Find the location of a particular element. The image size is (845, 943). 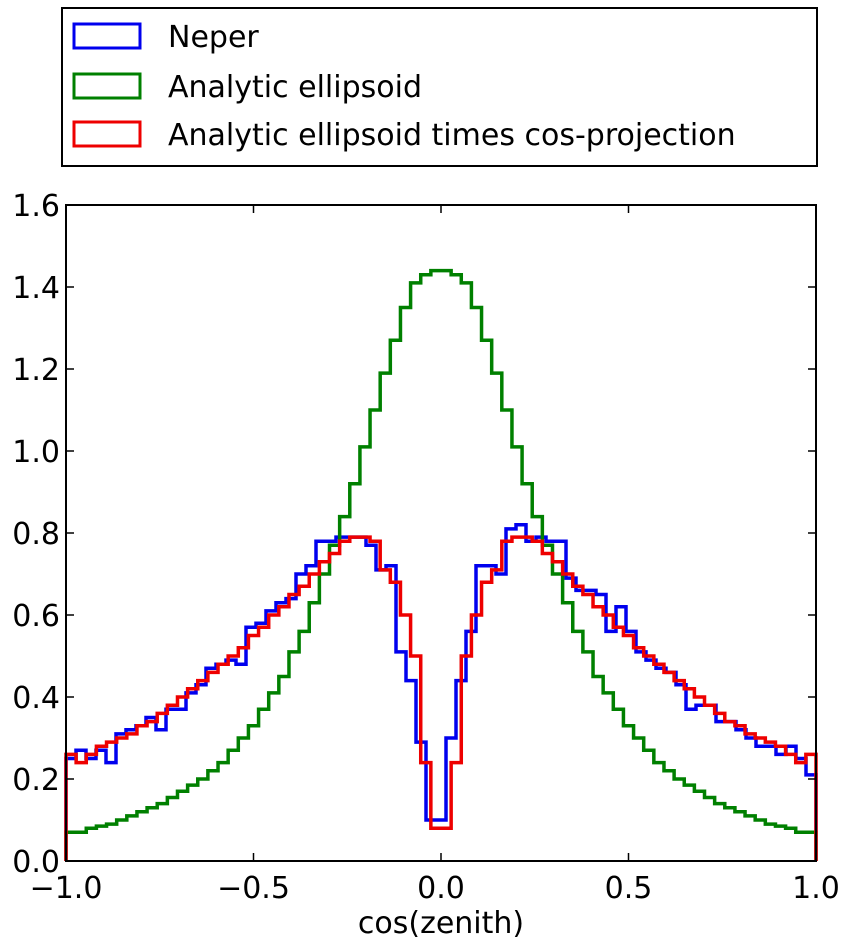

x-tick-label: −1.0 is located at coordinates (66, 888).